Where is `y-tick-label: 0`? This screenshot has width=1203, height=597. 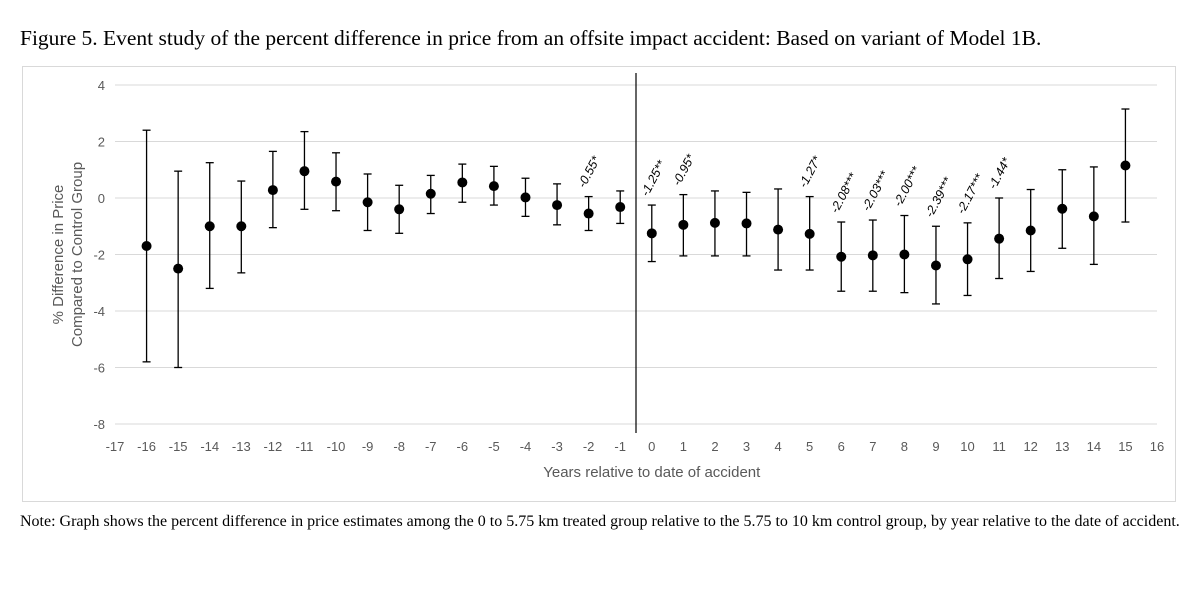 y-tick-label: 0 is located at coordinates (101, 198).